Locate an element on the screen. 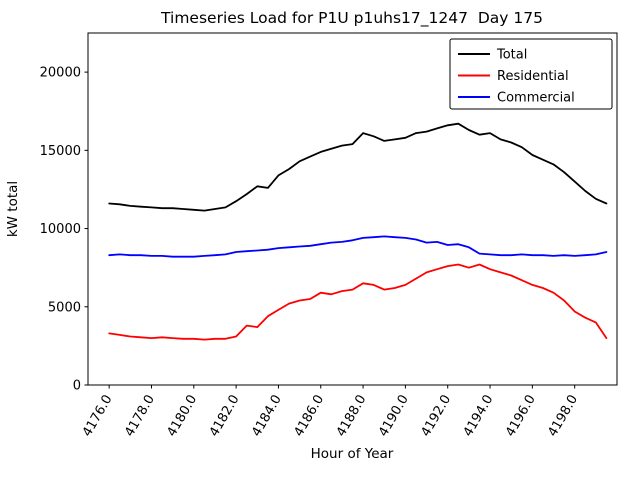  y-tick-label: 10000 is located at coordinates (60, 229).